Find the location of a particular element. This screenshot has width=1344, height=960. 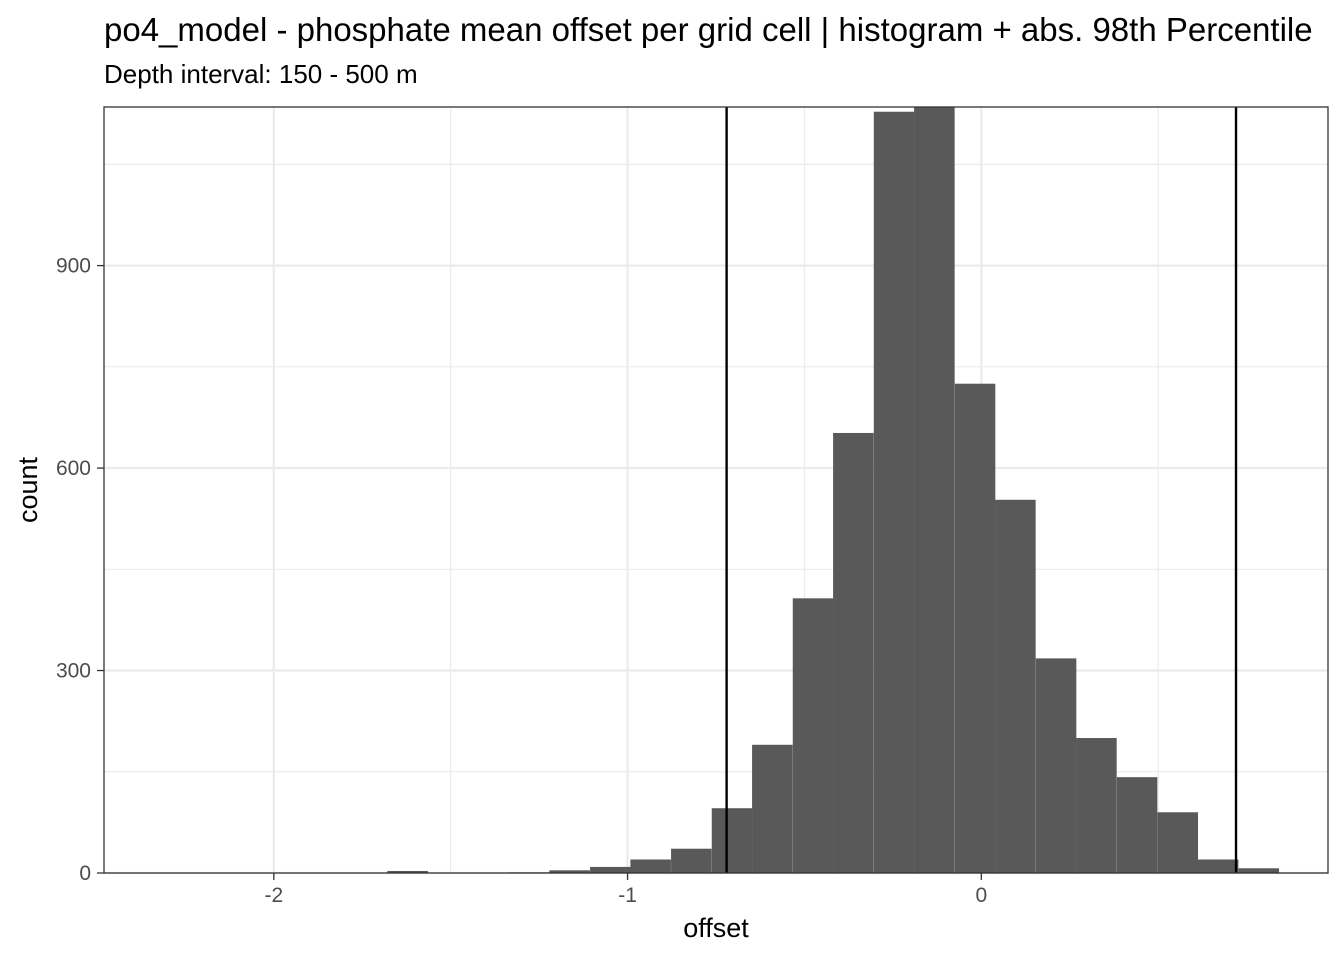

y-axis-label: count is located at coordinates (28, 489).